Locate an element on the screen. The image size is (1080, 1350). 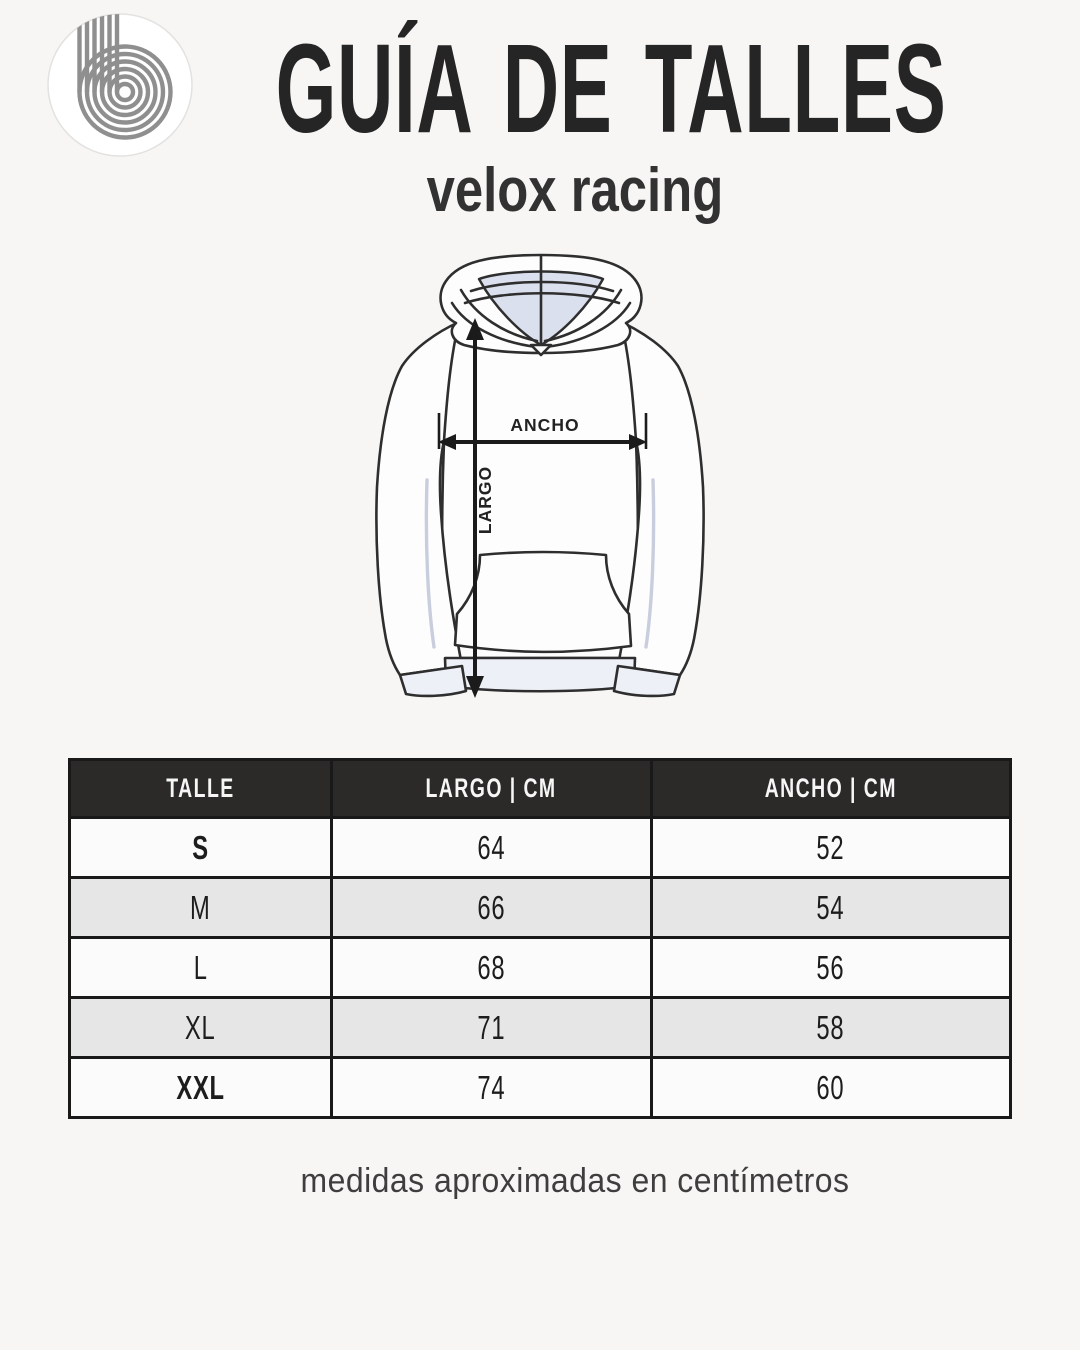
hood-rim-right-inner is located at coordinates (583, 315).